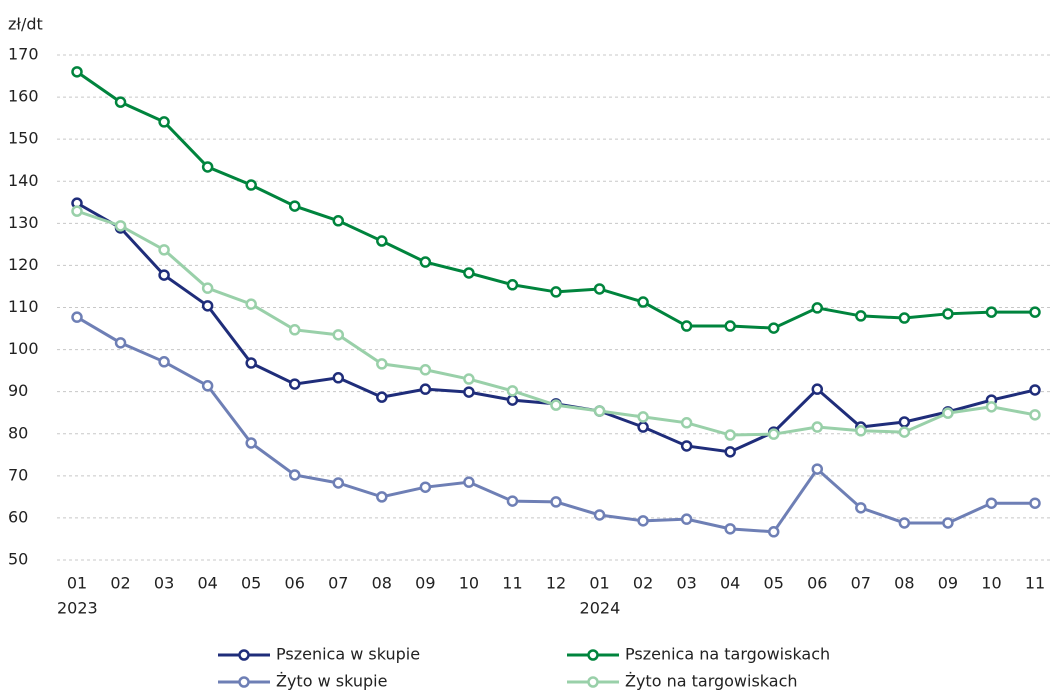 The image size is (1050, 692). I want to click on legend-label: Pszenica na targowiskach, so click(727, 654).